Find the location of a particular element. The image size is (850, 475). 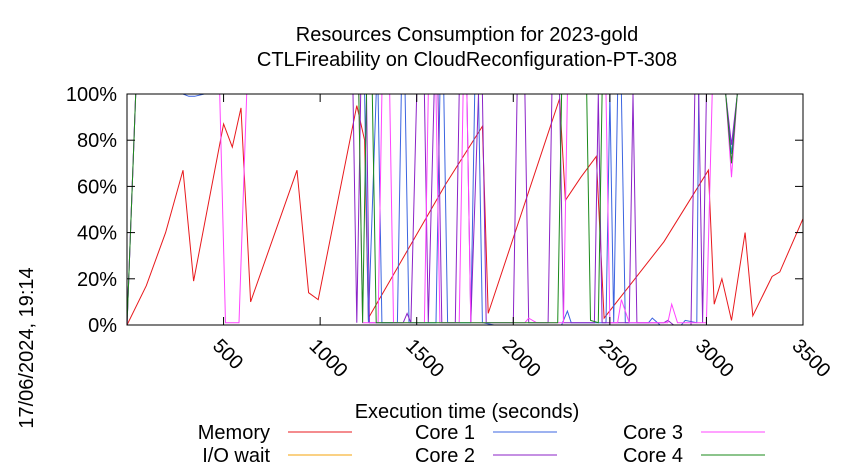

legend-label-memory: Memory is located at coordinates (234, 433).